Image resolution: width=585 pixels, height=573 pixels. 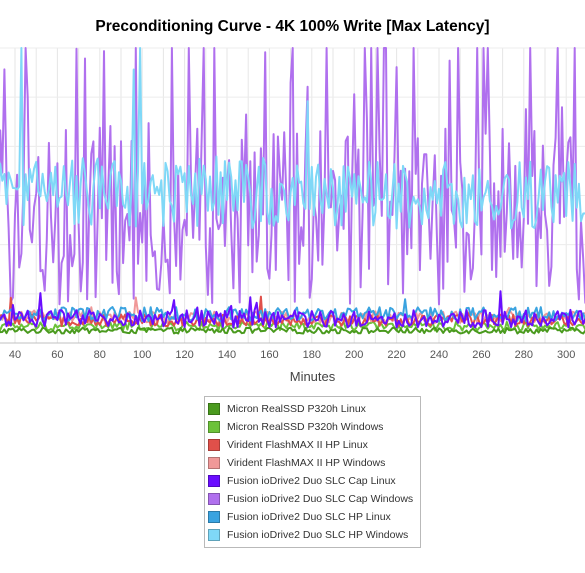 What do you see at coordinates (311, 481) in the screenshot?
I see `legend-label: Fusion ioDrive2 Duo SLC Cap Linux` at bounding box center [311, 481].